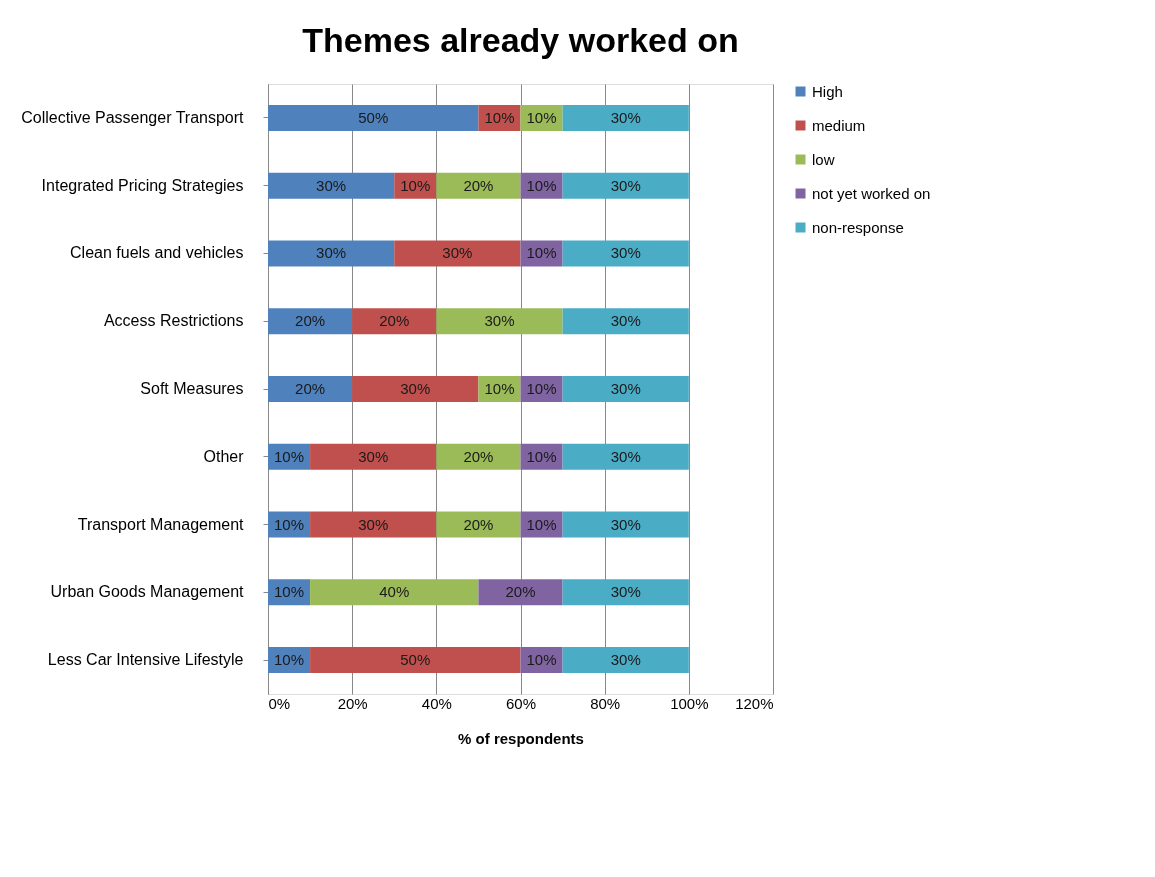 This screenshot has width=1155, height=877. Describe the element at coordinates (192, 388) in the screenshot. I see `y-tick-label: Soft Measures` at that location.